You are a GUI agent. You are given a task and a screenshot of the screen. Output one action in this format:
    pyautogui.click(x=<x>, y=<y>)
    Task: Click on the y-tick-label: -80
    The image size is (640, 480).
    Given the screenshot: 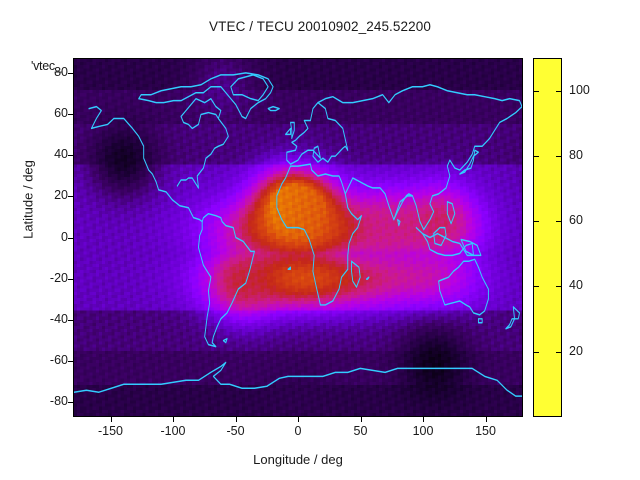 What is the action you would take?
    pyautogui.click(x=58, y=400)
    